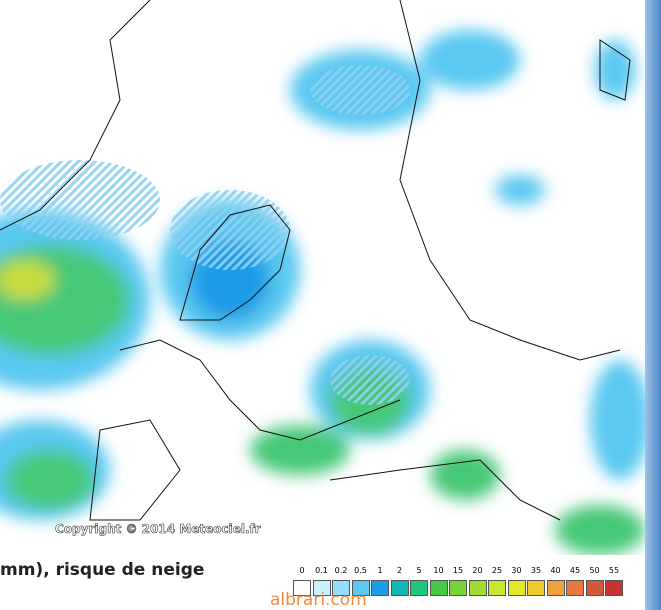 The width and height of the screenshot is (661, 610). I want to click on map-title: mm), risque de neige, so click(102, 570).